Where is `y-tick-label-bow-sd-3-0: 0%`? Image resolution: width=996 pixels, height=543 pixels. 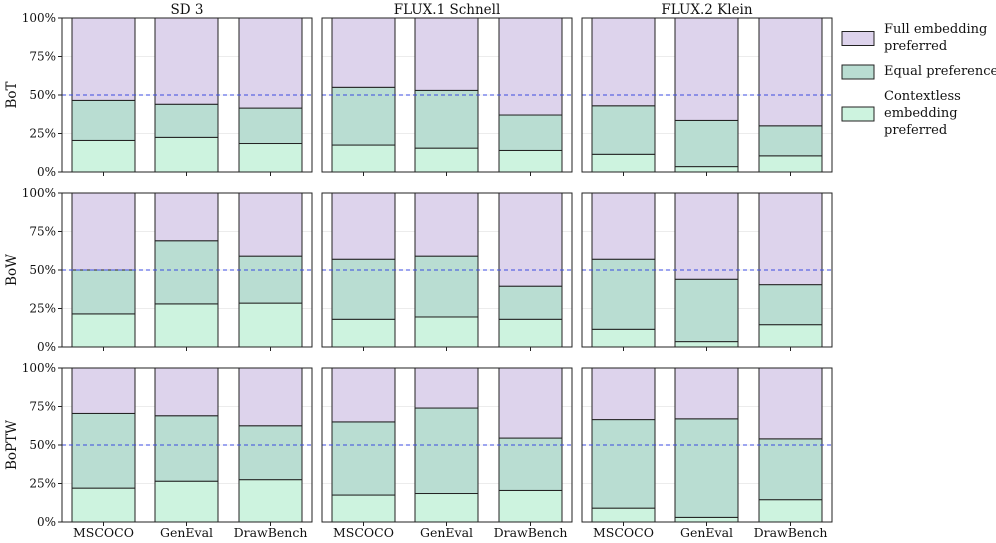 y-tick-label-bow-sd-3-0: 0% is located at coordinates (46, 347).